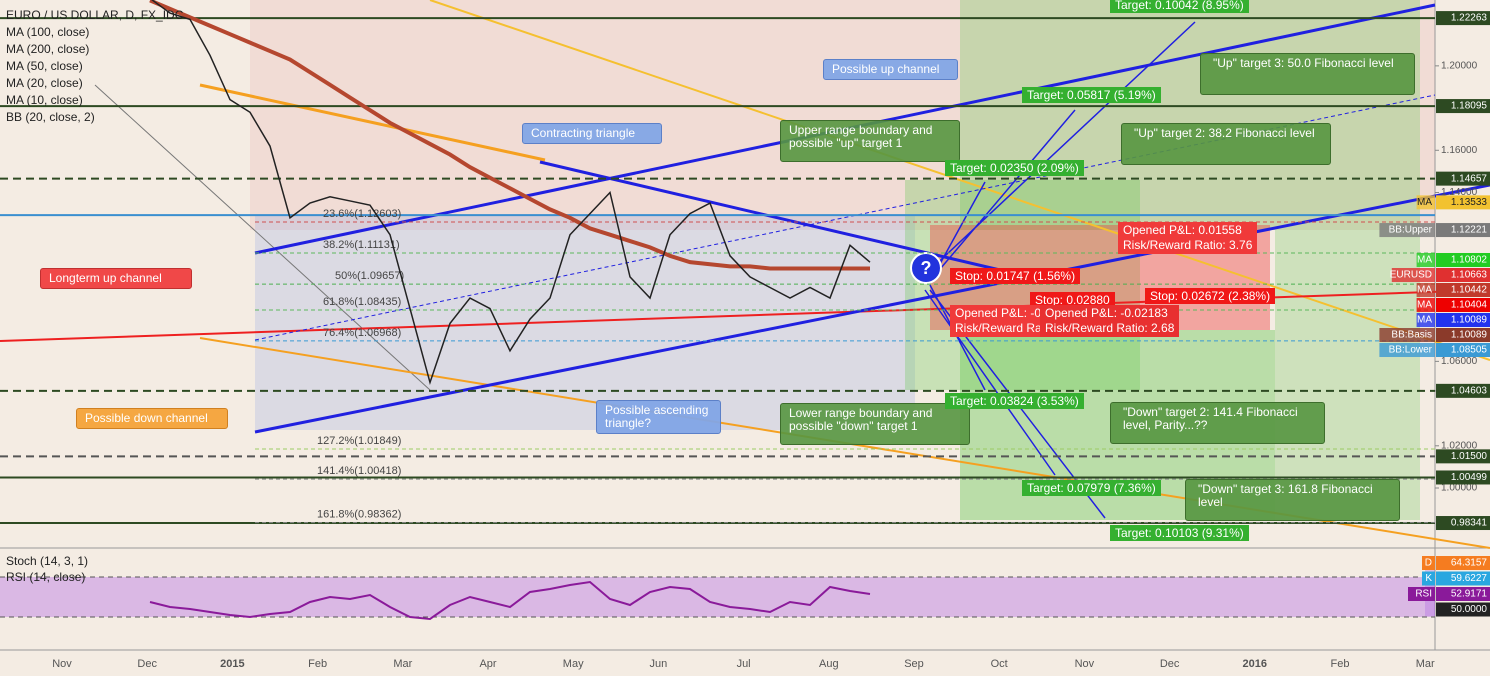  I want to click on osc-label-name: D, so click(1428, 563).